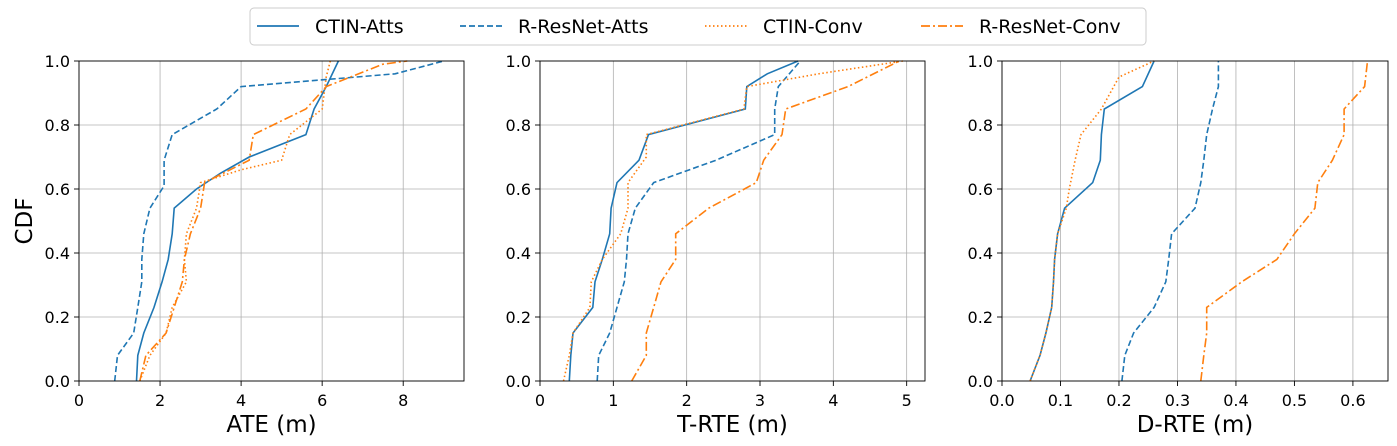  What do you see at coordinates (613, 400) in the screenshot?
I see `x-tick-label: 1` at bounding box center [613, 400].